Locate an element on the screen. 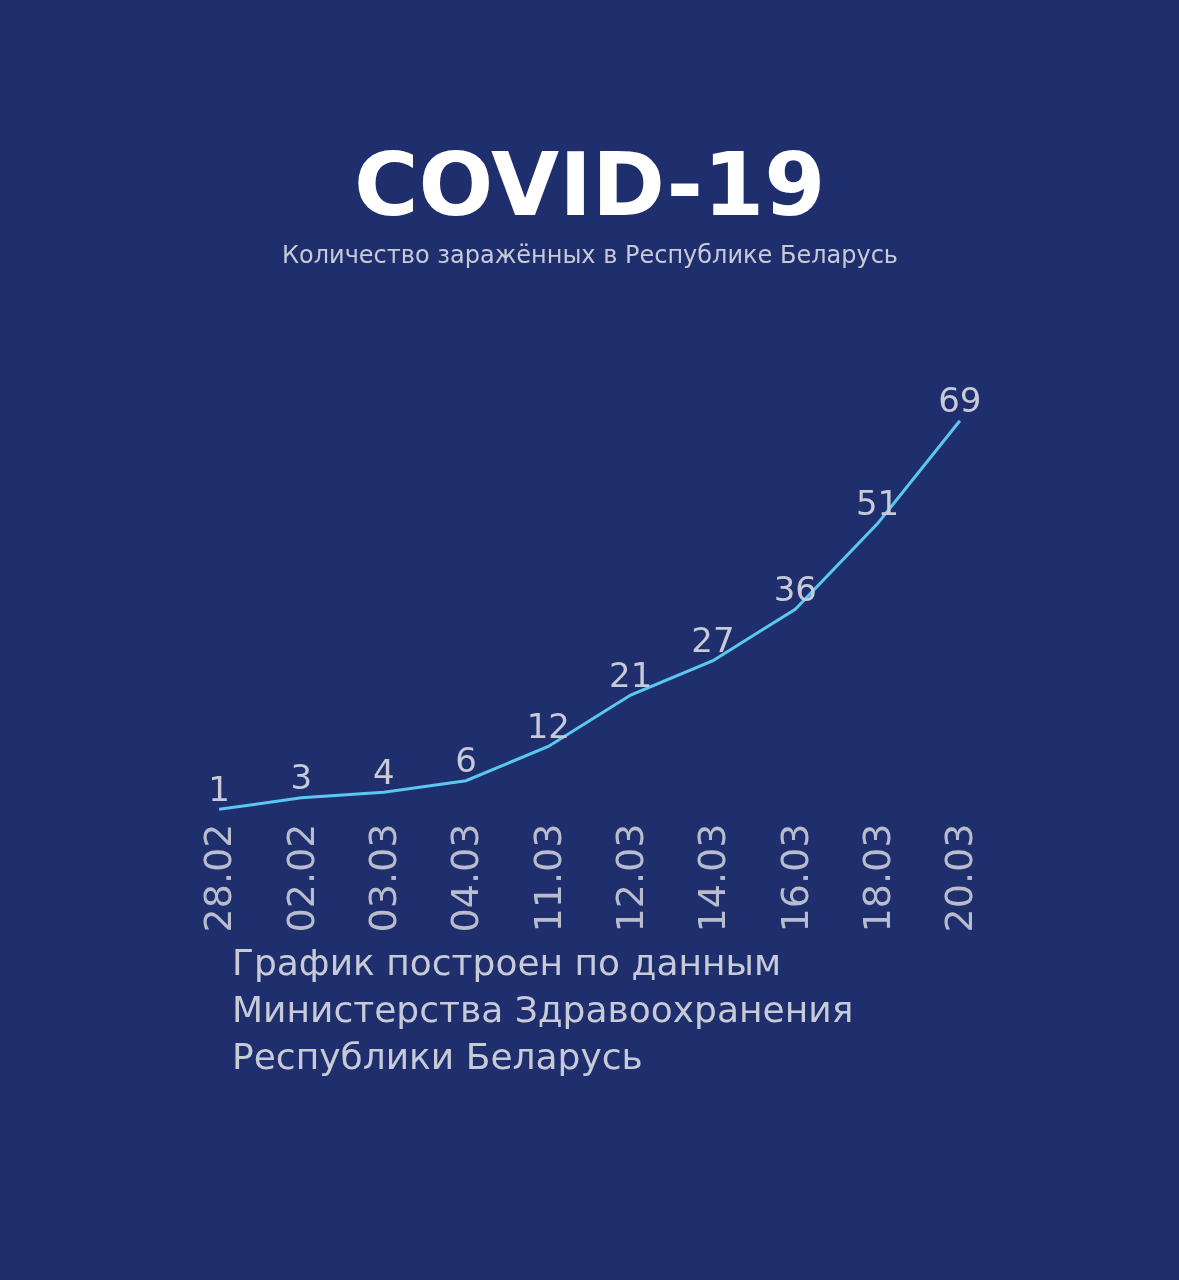 This screenshot has width=1179, height=1280. data-label: 3 is located at coordinates (301, 777).